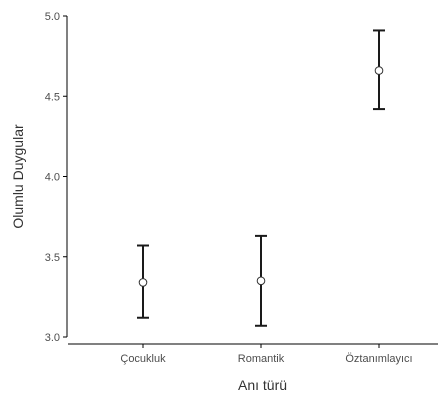 Image resolution: width=447 pixels, height=400 pixels. Describe the element at coordinates (18, 176) in the screenshot. I see `y-axis-title: Olumlu Duygular` at that location.